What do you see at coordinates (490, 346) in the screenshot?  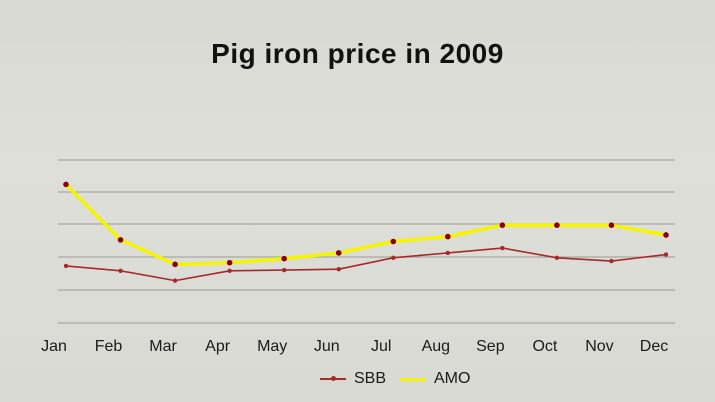 I see `x-tick-label: Sep` at bounding box center [490, 346].